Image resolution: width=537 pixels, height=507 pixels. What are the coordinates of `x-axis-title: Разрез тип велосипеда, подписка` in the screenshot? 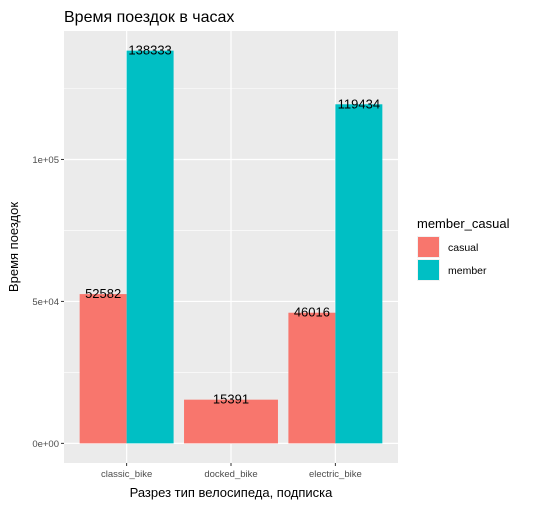 It's located at (232, 492).